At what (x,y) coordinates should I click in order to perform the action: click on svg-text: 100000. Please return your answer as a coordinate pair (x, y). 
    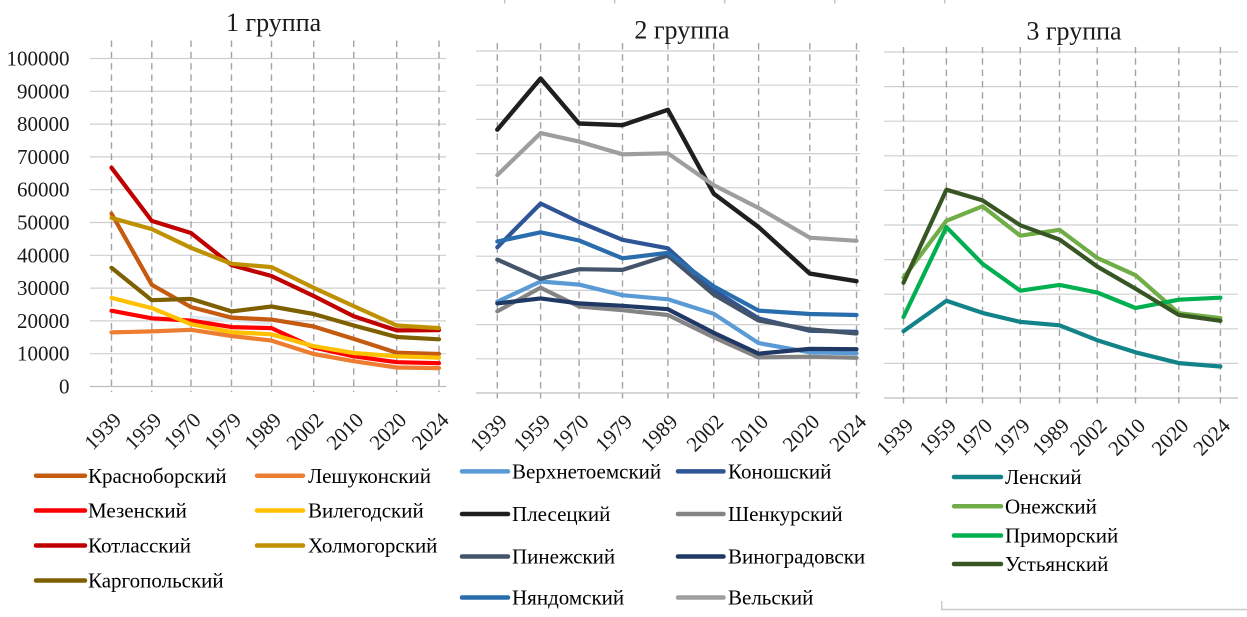
    Looking at the image, I should click on (38, 59).